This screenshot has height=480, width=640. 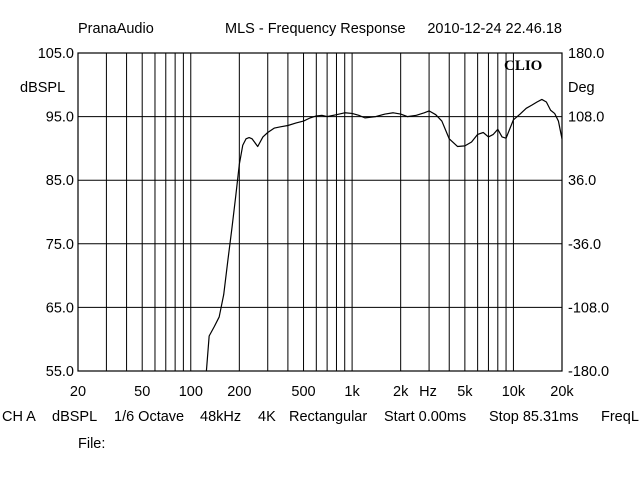 What do you see at coordinates (514, 392) in the screenshot?
I see `x-tick-label: 10k` at bounding box center [514, 392].